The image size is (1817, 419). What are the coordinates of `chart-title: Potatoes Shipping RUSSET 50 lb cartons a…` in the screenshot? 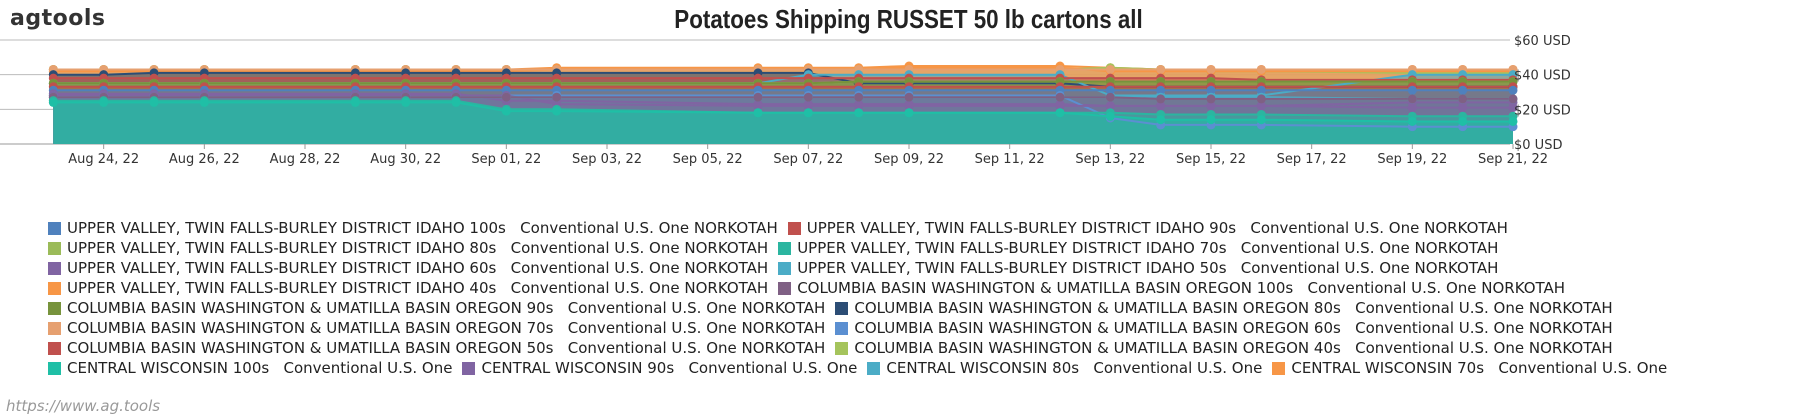 It's located at (908, 19).